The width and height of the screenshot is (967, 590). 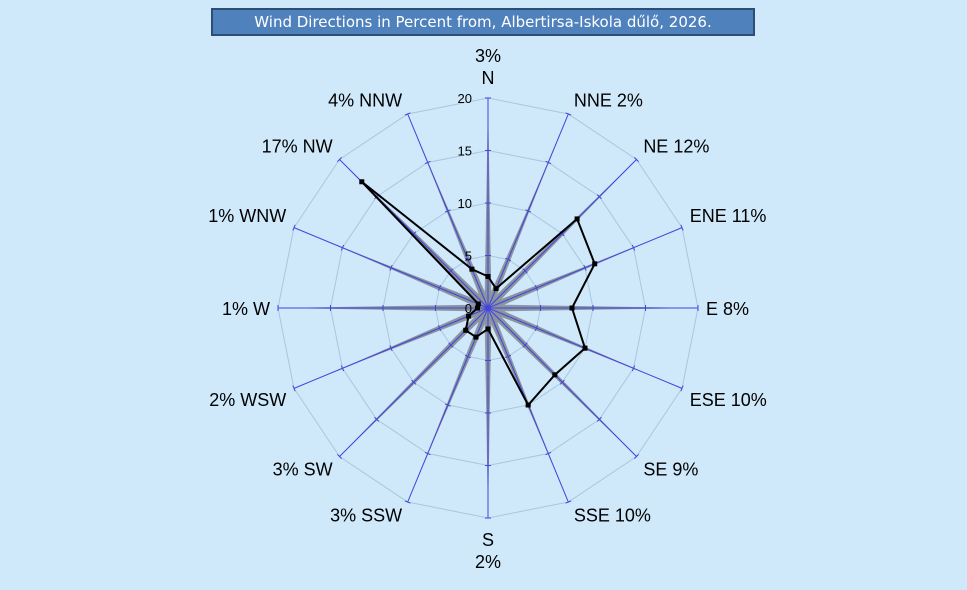 What do you see at coordinates (528, 405) in the screenshot?
I see `data-marker-SSE` at bounding box center [528, 405].